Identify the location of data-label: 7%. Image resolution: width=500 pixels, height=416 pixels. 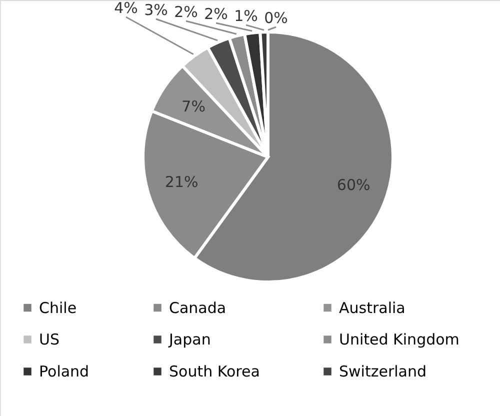
(194, 106).